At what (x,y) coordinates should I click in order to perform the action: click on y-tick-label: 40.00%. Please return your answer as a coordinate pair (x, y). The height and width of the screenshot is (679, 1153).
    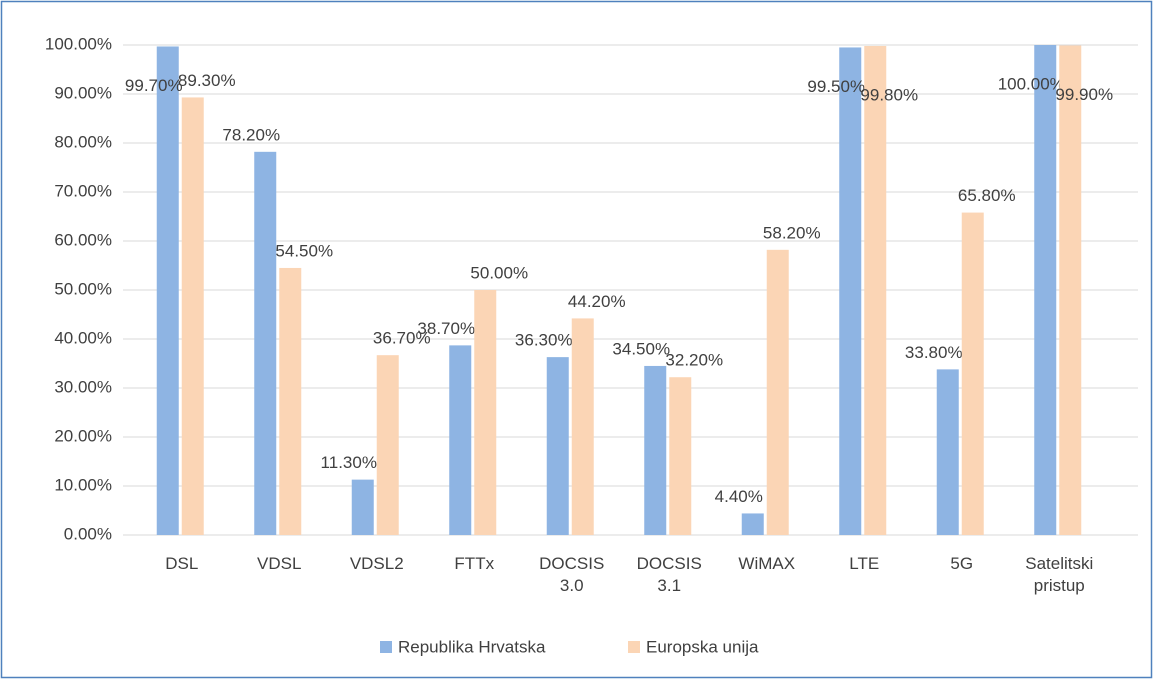
    Looking at the image, I should click on (83, 337).